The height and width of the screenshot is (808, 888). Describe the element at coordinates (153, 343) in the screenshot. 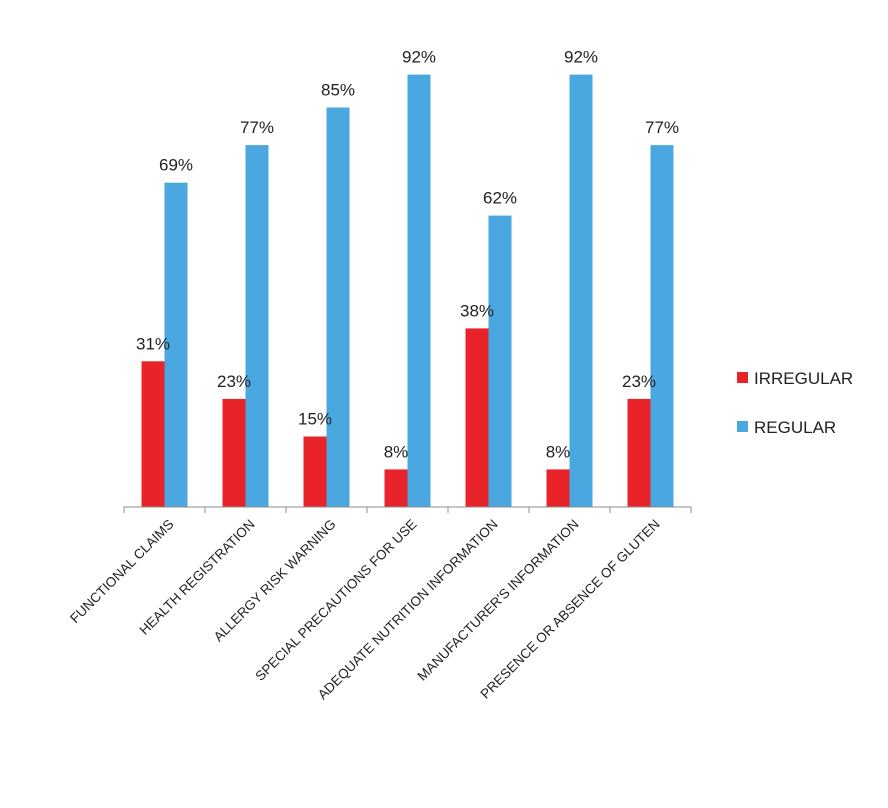

I see `data-label-irregular-1: 31%` at that location.